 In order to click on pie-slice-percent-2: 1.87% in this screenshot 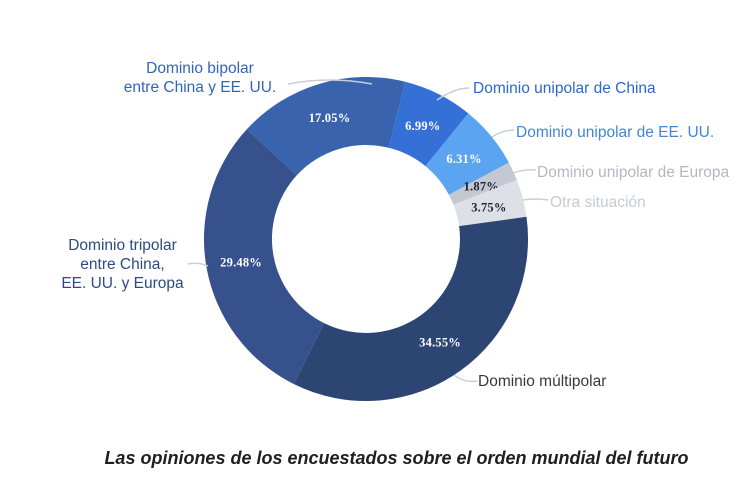, I will do `click(481, 186)`.